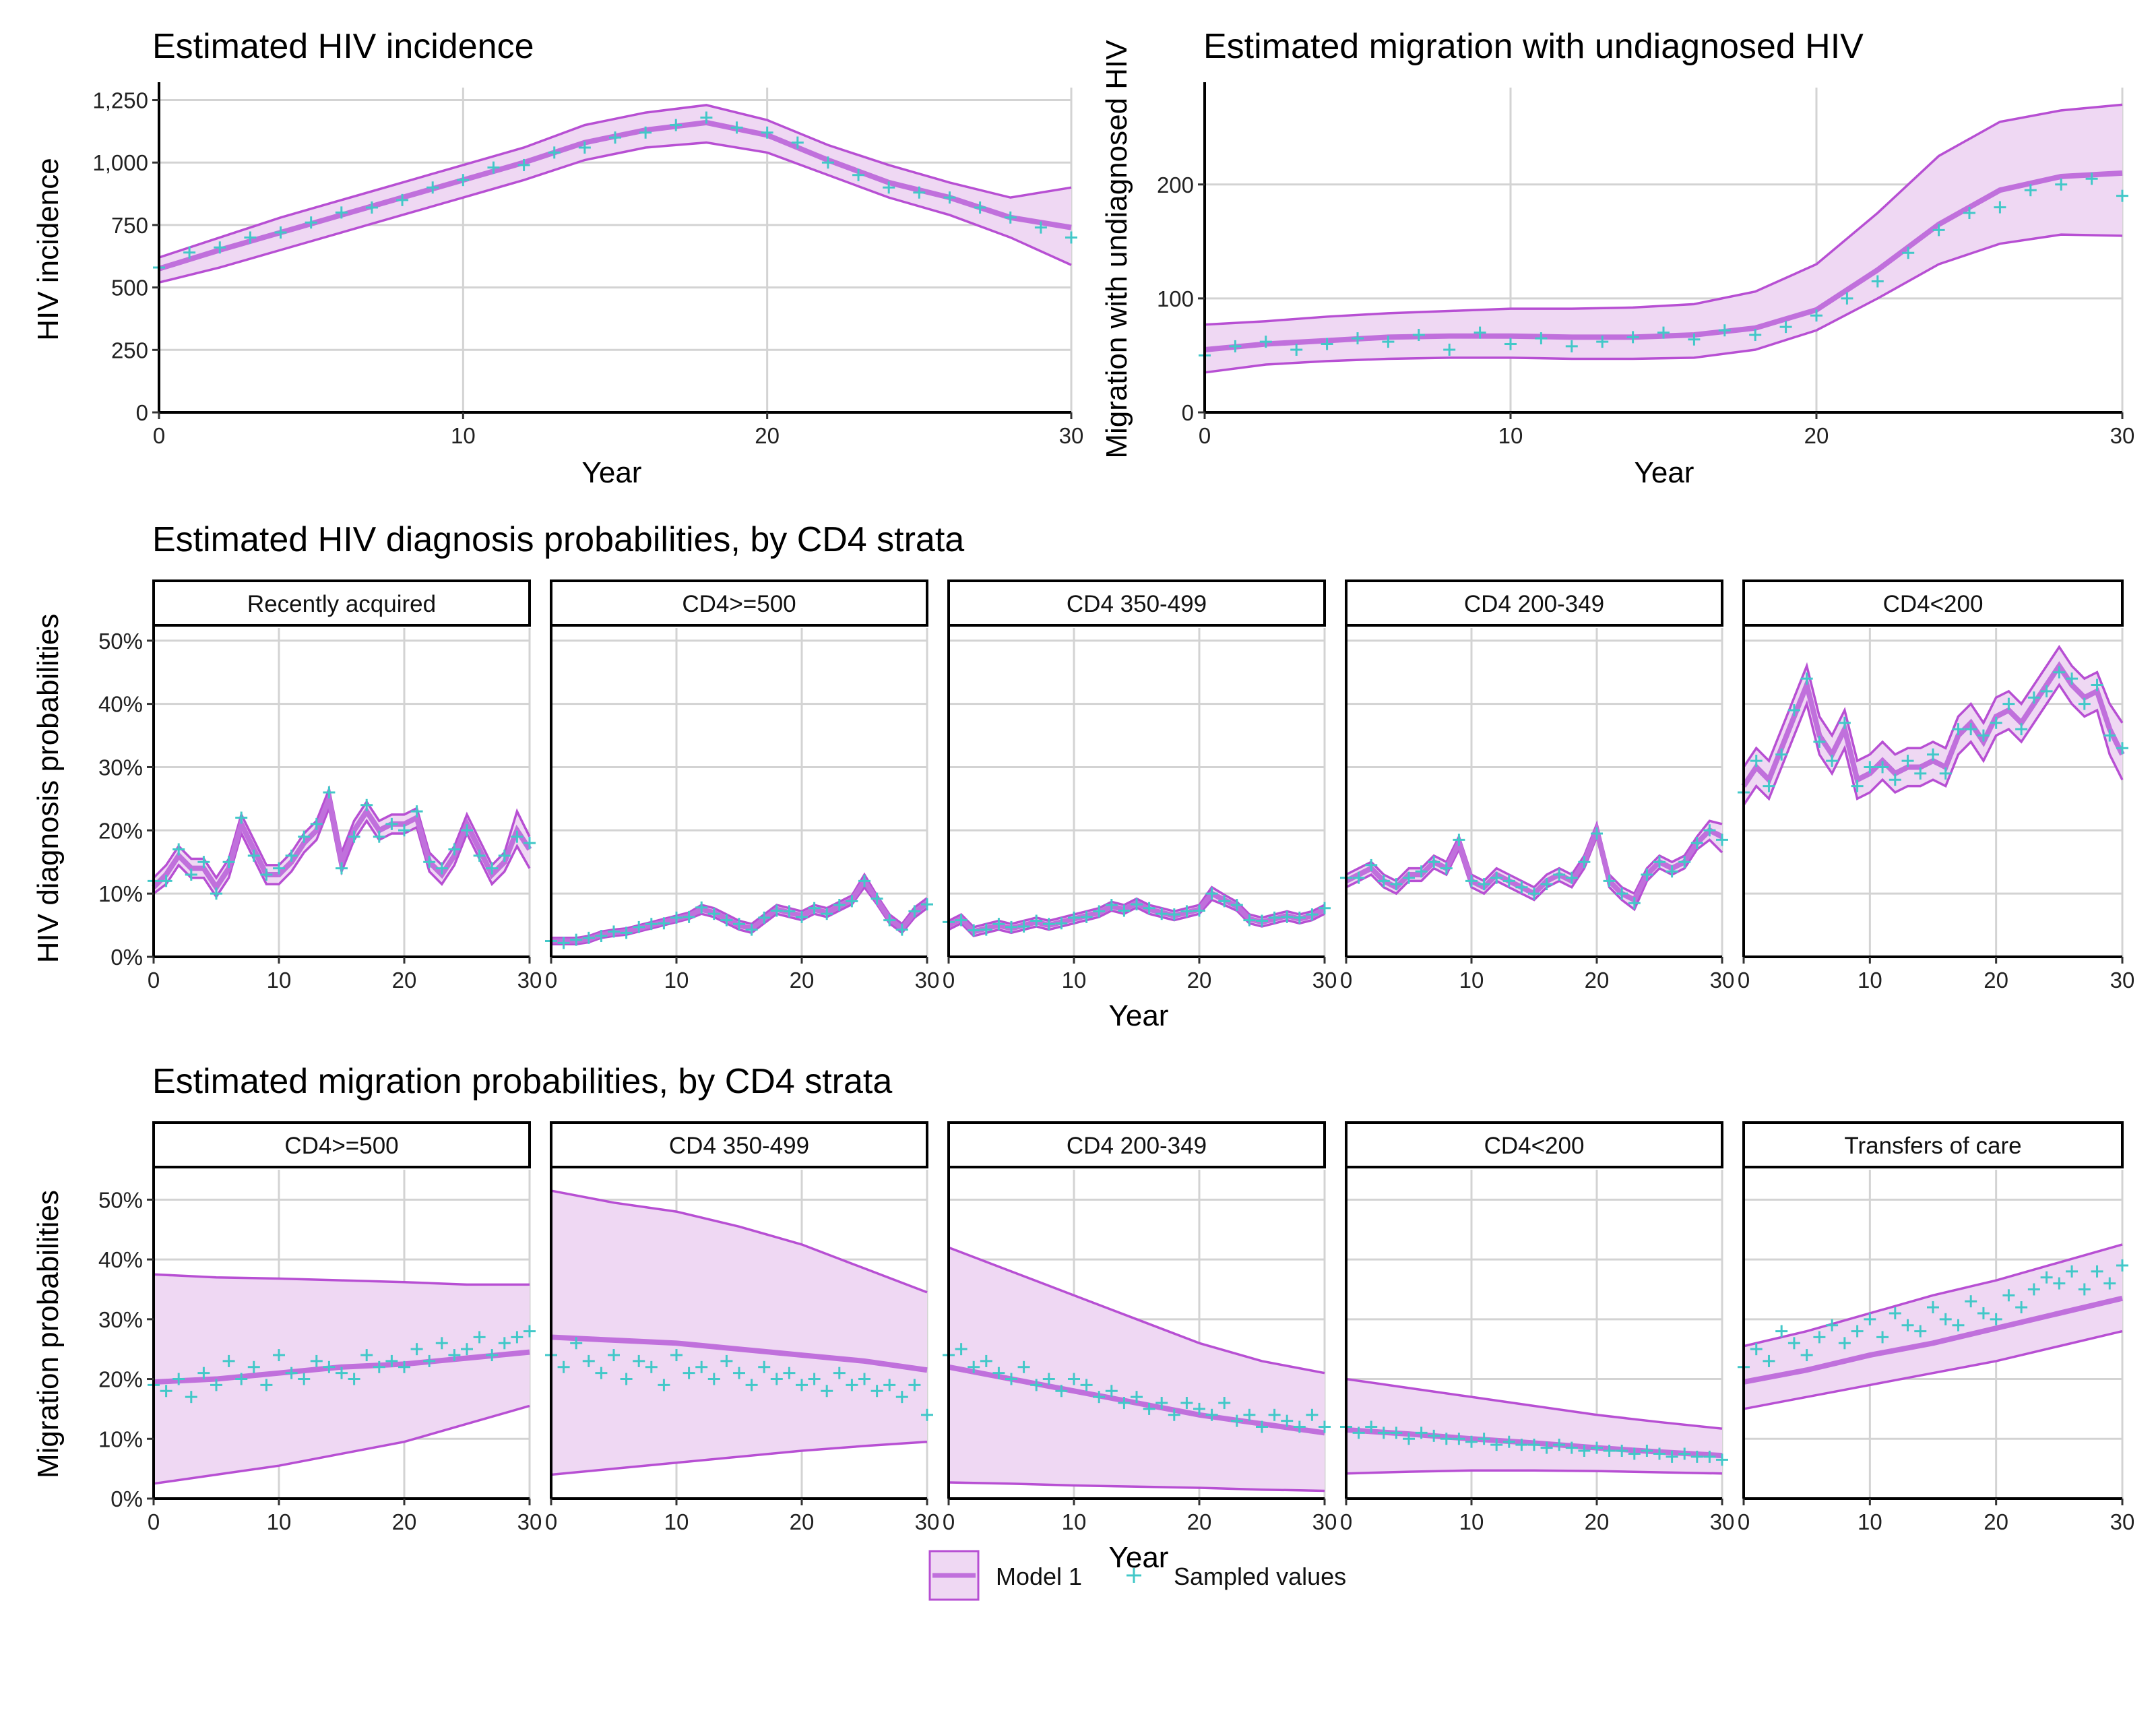 Image resolution: width=2156 pixels, height=1725 pixels. Describe the element at coordinates (1744, 1521) in the screenshot. I see `migration-facet-5-xtick-label: 0` at that location.